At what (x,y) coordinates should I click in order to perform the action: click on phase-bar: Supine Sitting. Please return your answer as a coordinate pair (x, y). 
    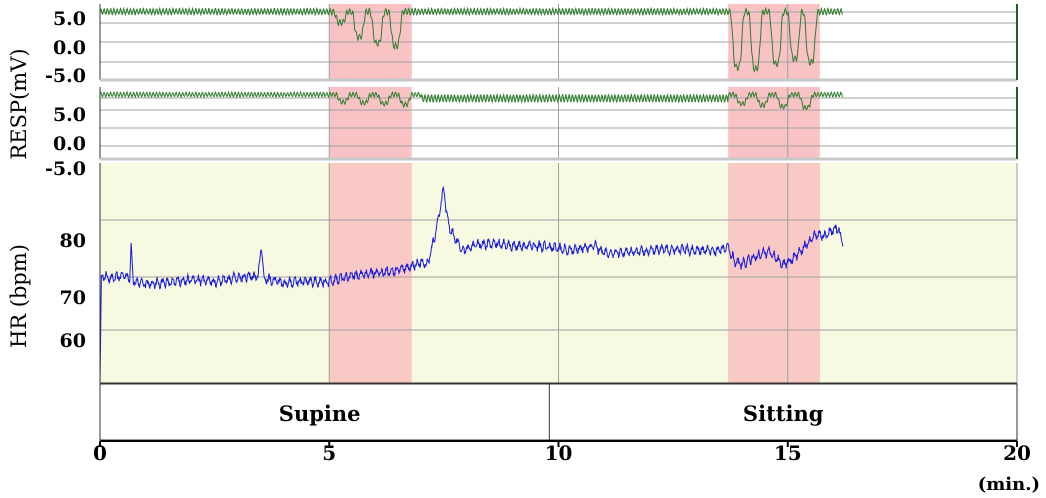
    Looking at the image, I should click on (558, 412).